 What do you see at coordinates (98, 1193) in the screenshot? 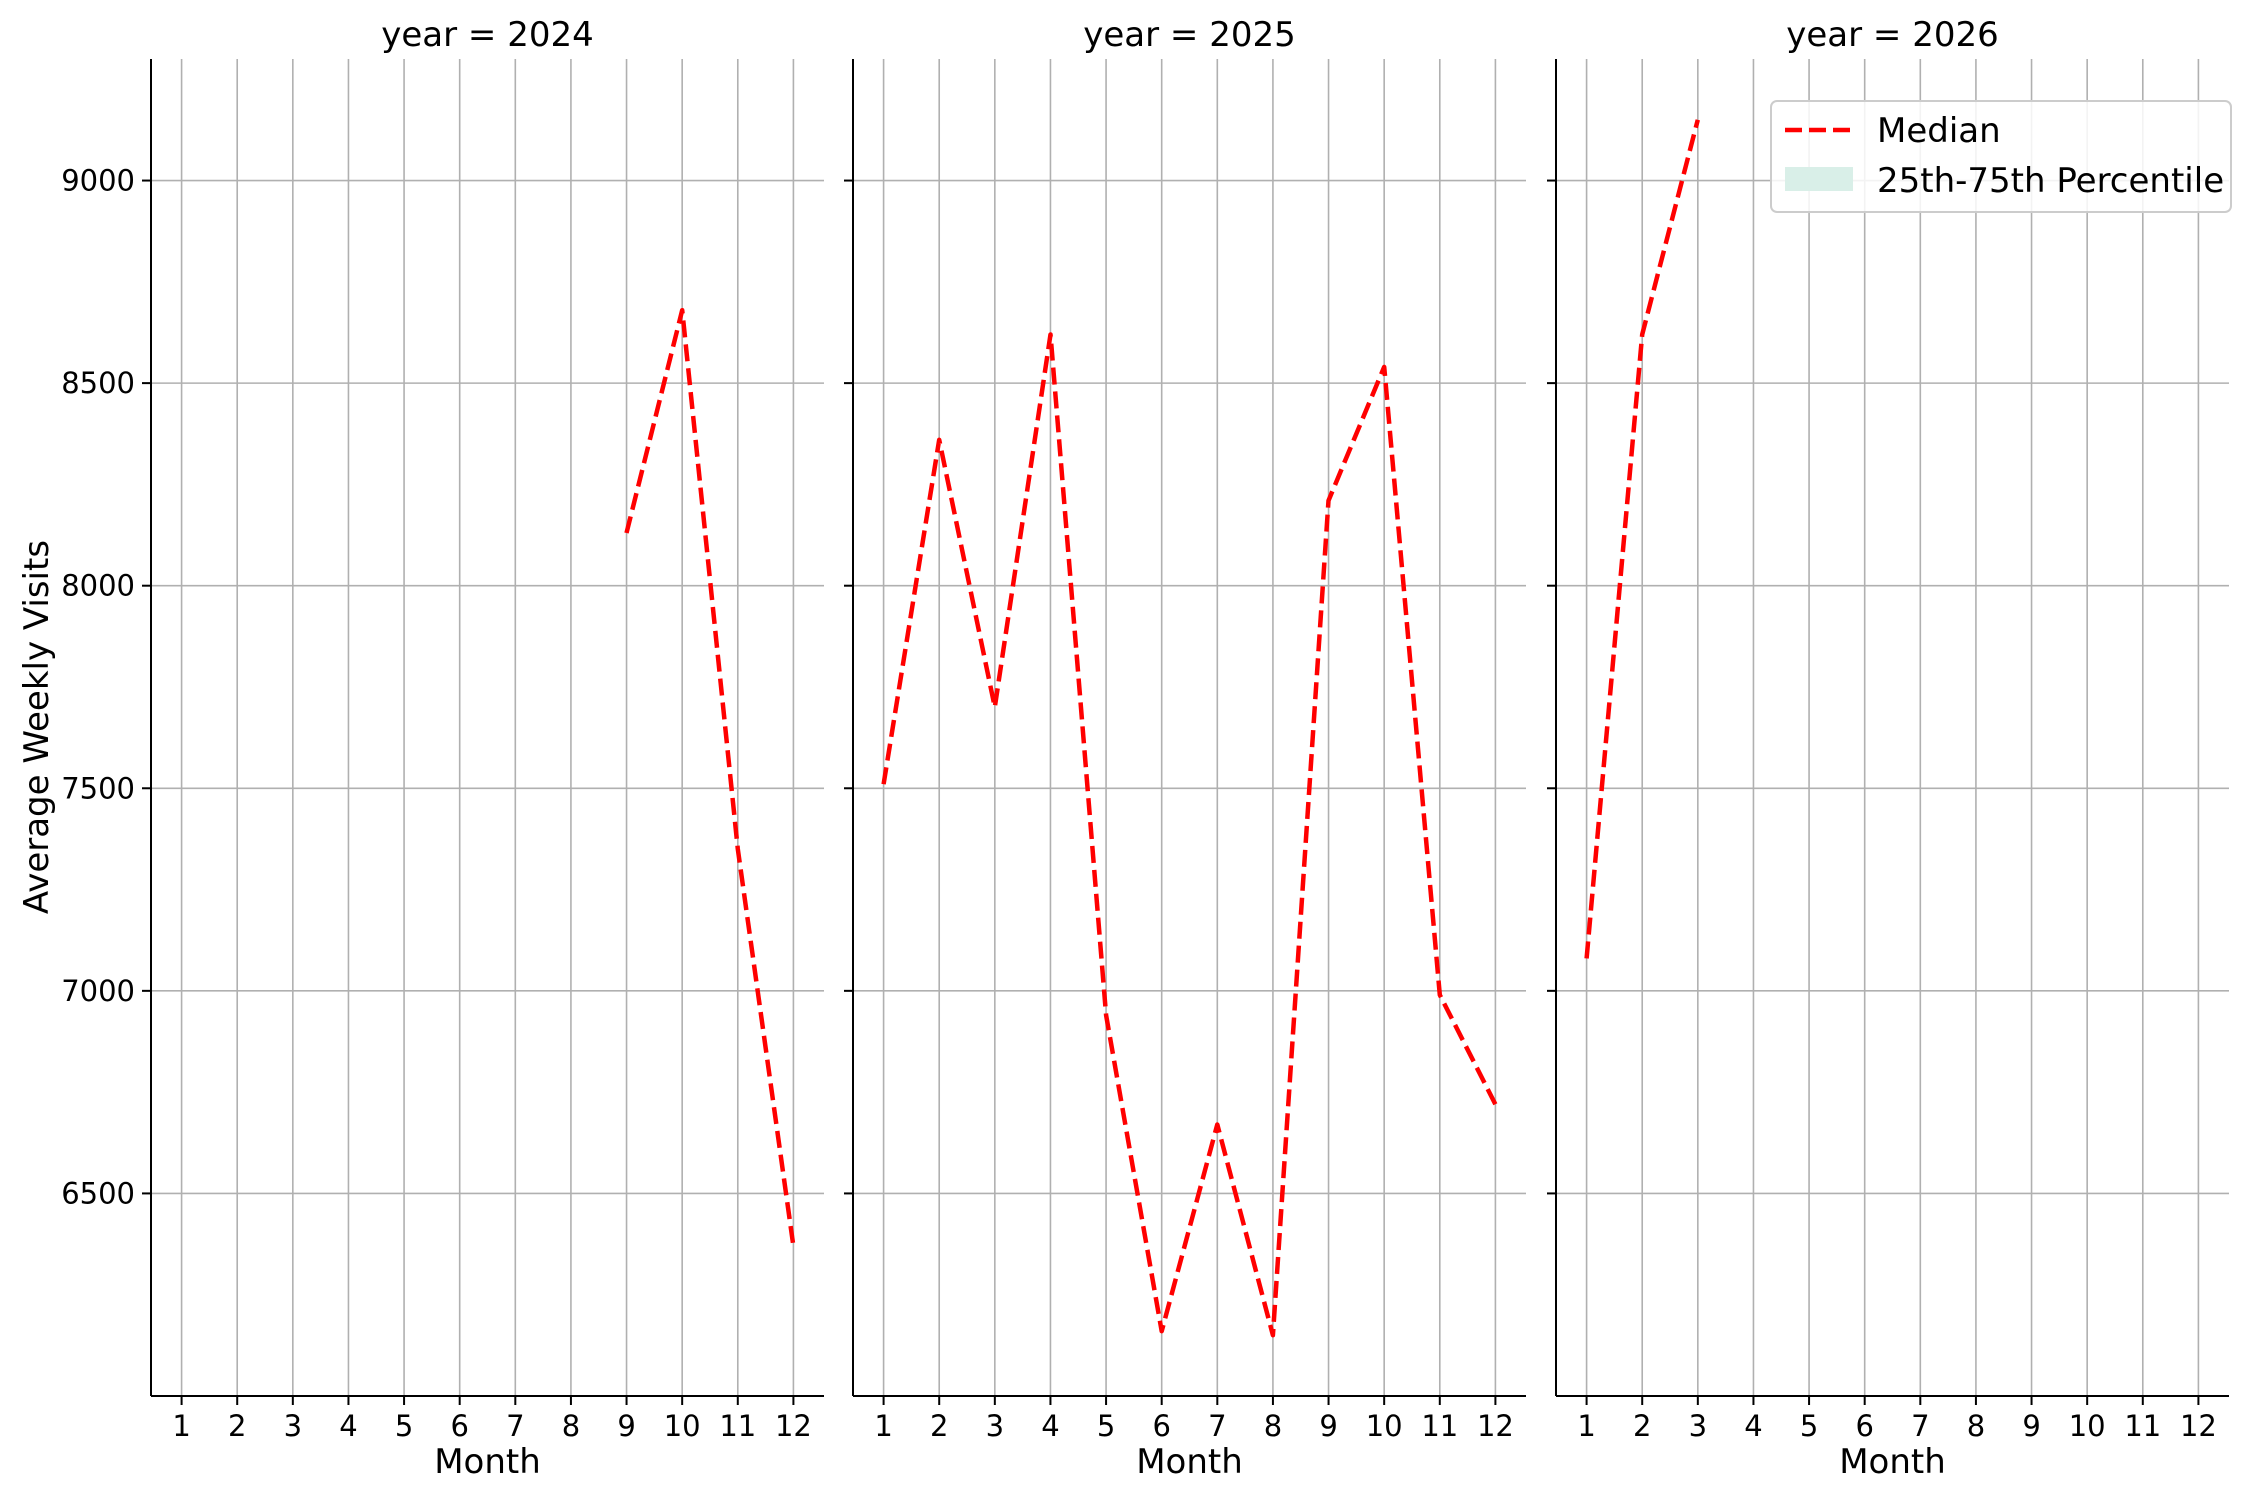
I see `y-tick-label: 6500` at bounding box center [98, 1193].